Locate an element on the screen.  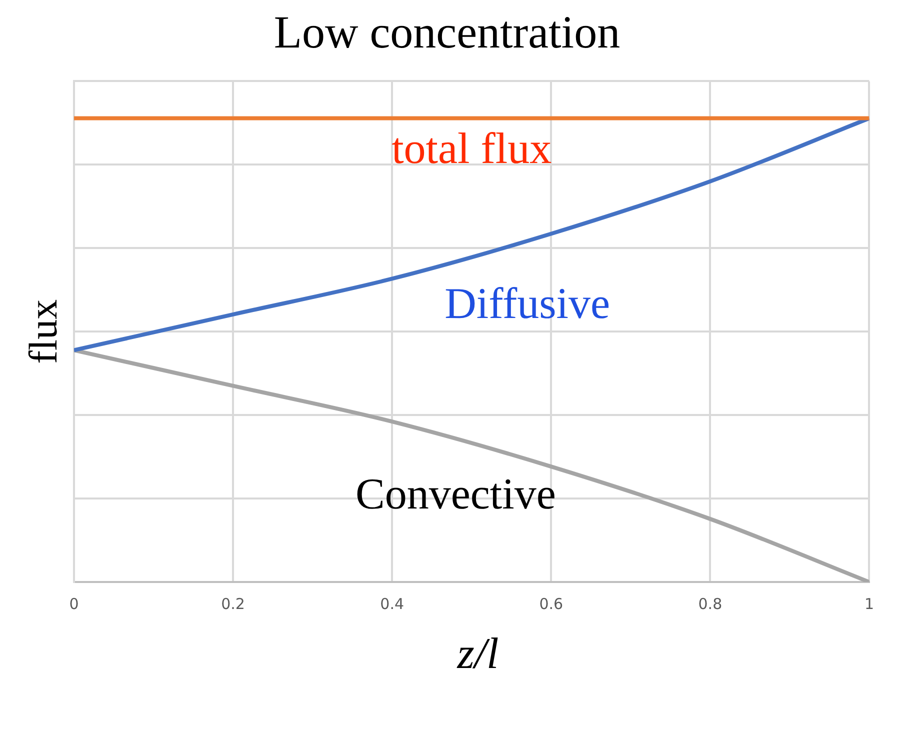
x-tick-label: 1 is located at coordinates (869, 603).